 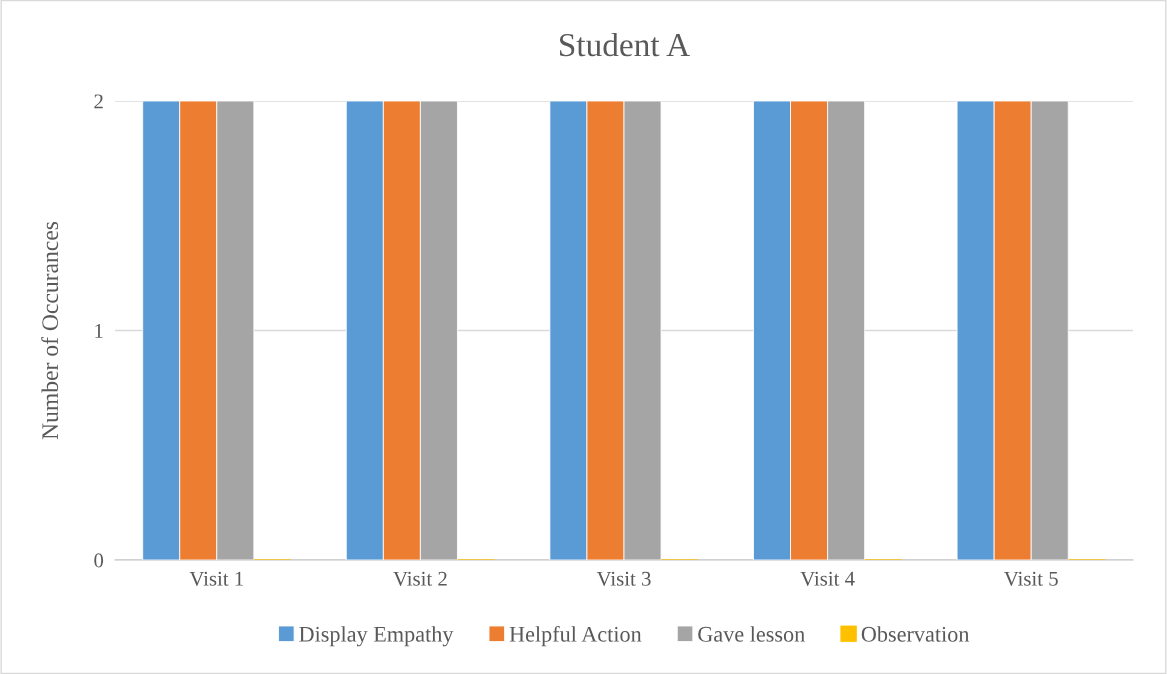 I want to click on legend-label: Observation, so click(x=915, y=634).